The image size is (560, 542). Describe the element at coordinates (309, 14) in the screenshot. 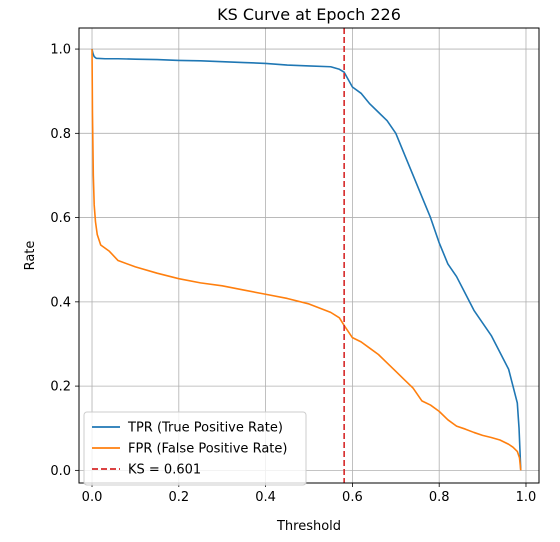

I see `chart-title: KS Curve at Epoch 226` at that location.